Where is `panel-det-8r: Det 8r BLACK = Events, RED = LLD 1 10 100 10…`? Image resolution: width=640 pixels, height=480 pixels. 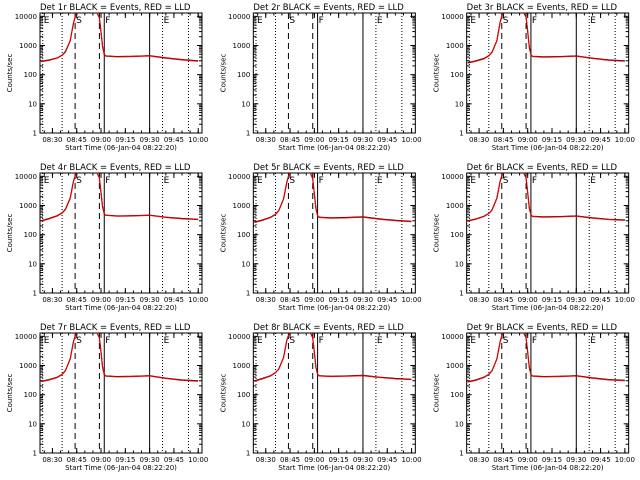 panel-det-8r: Det 8r BLACK = Events, RED = LLD 1 10 100 10… is located at coordinates (320, 397).